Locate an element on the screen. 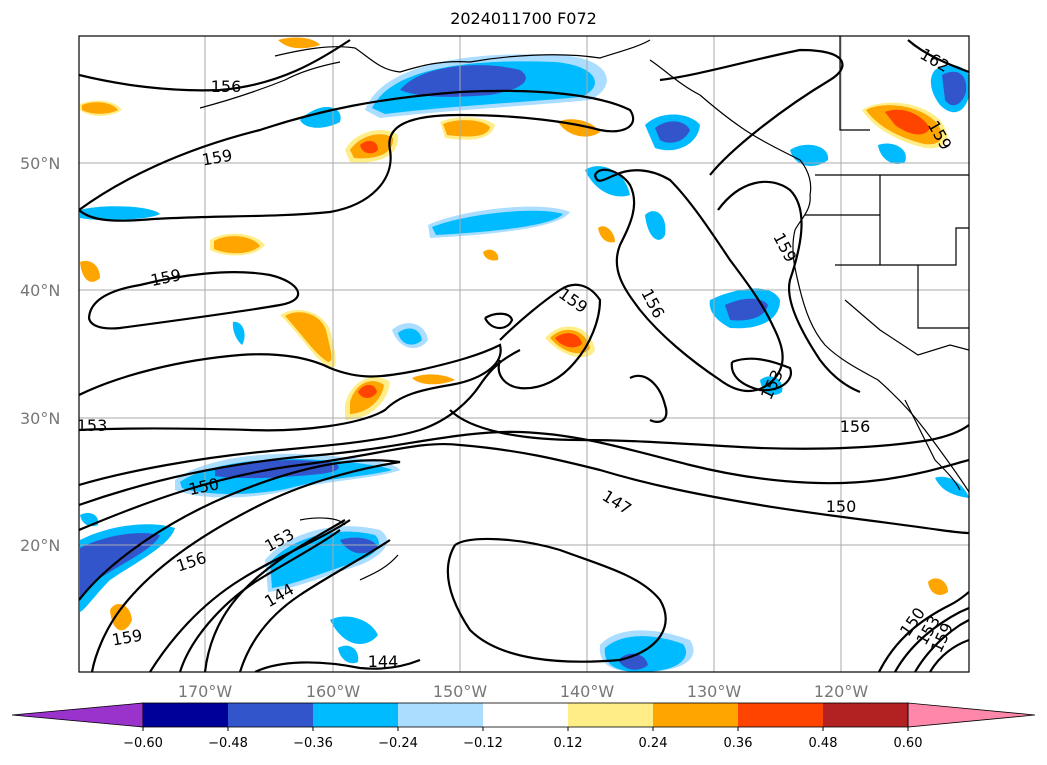  lat-label: 50°N is located at coordinates (40, 163).